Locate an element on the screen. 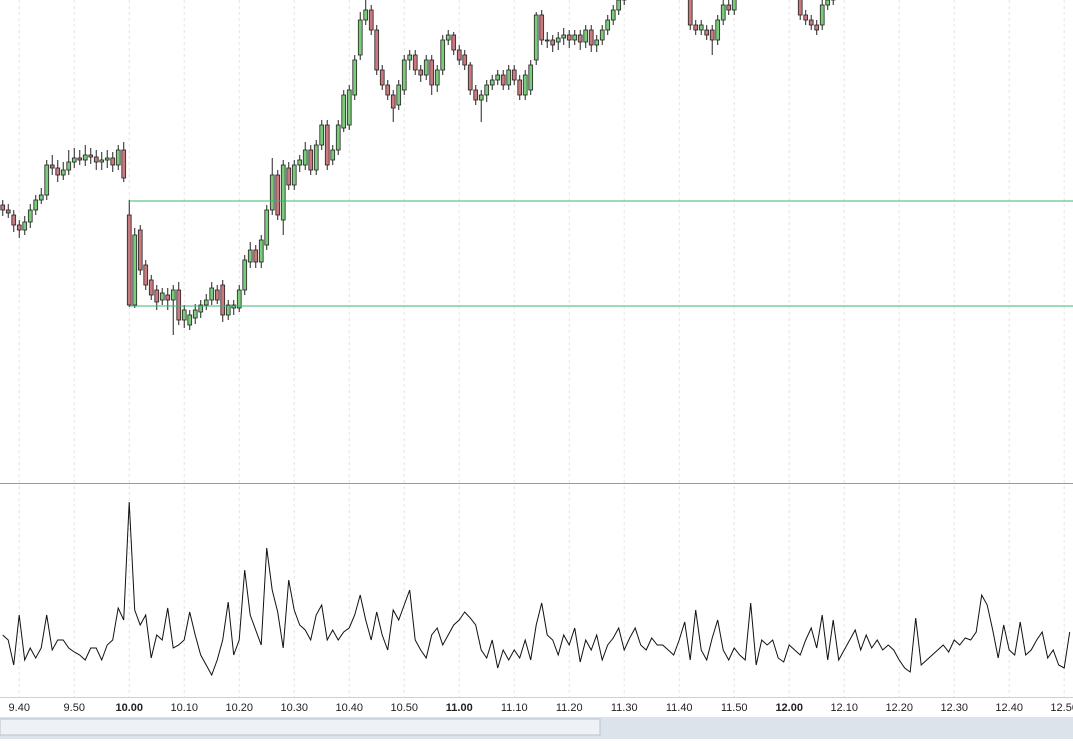 The height and width of the screenshot is (744, 1073). x-tick-label: 10.10 is located at coordinates (184, 708).